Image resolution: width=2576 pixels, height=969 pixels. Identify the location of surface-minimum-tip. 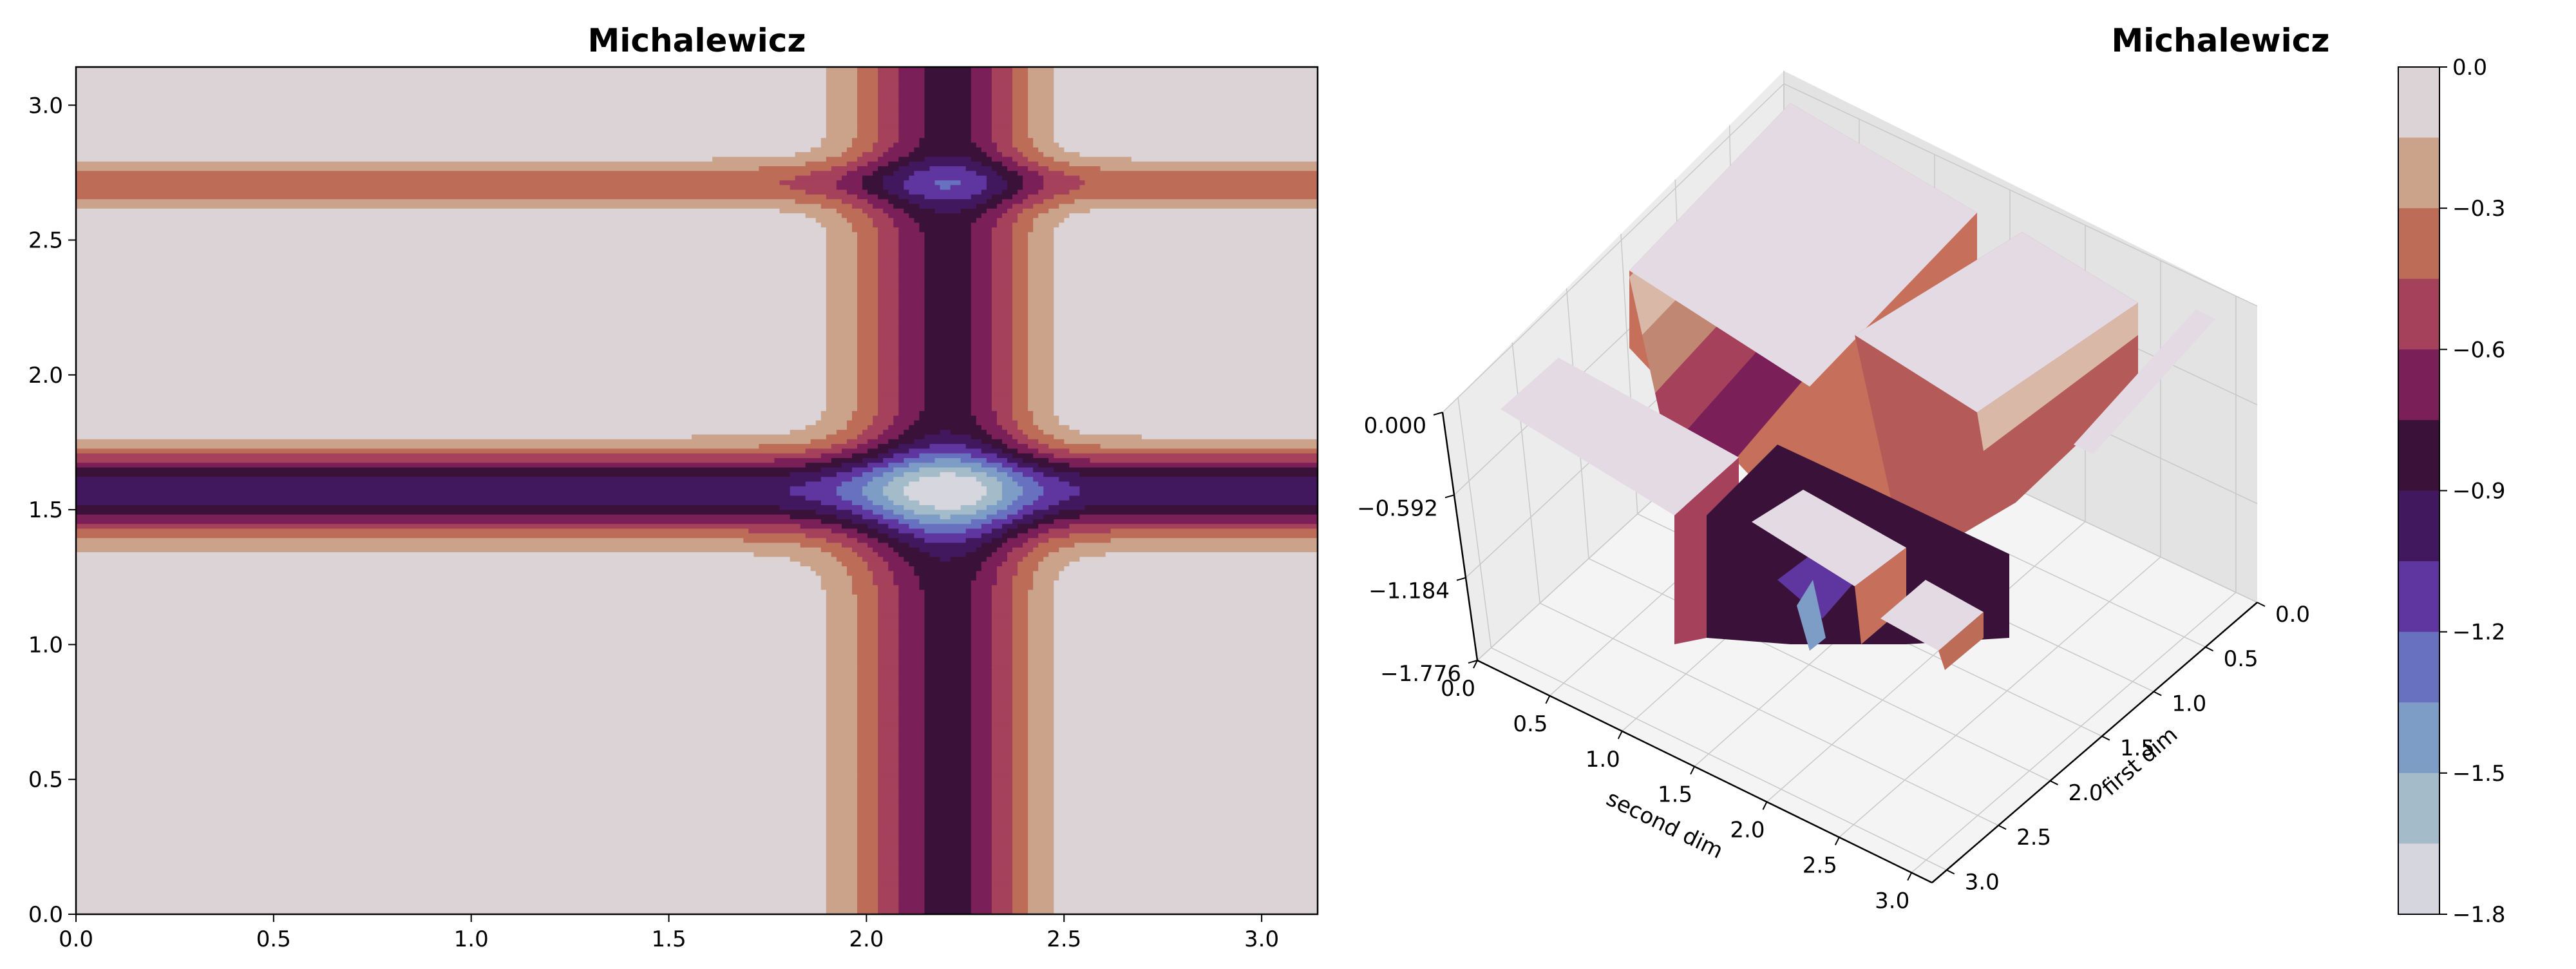
(1812, 615).